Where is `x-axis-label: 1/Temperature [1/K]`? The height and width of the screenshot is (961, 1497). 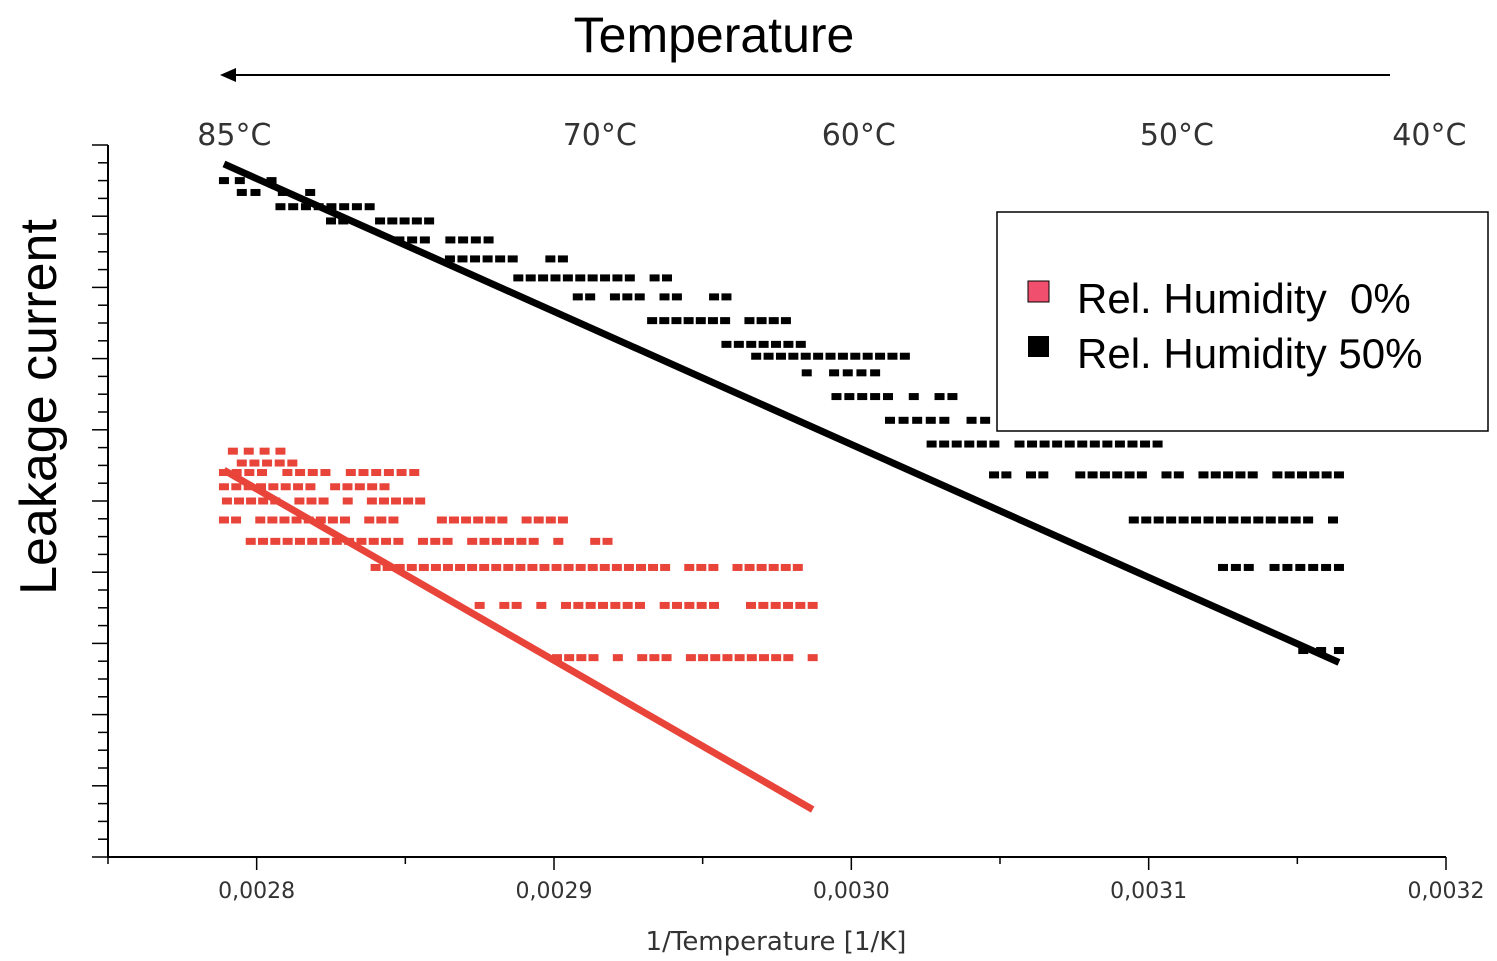
x-axis-label: 1/Temperature [1/K] is located at coordinates (776, 942).